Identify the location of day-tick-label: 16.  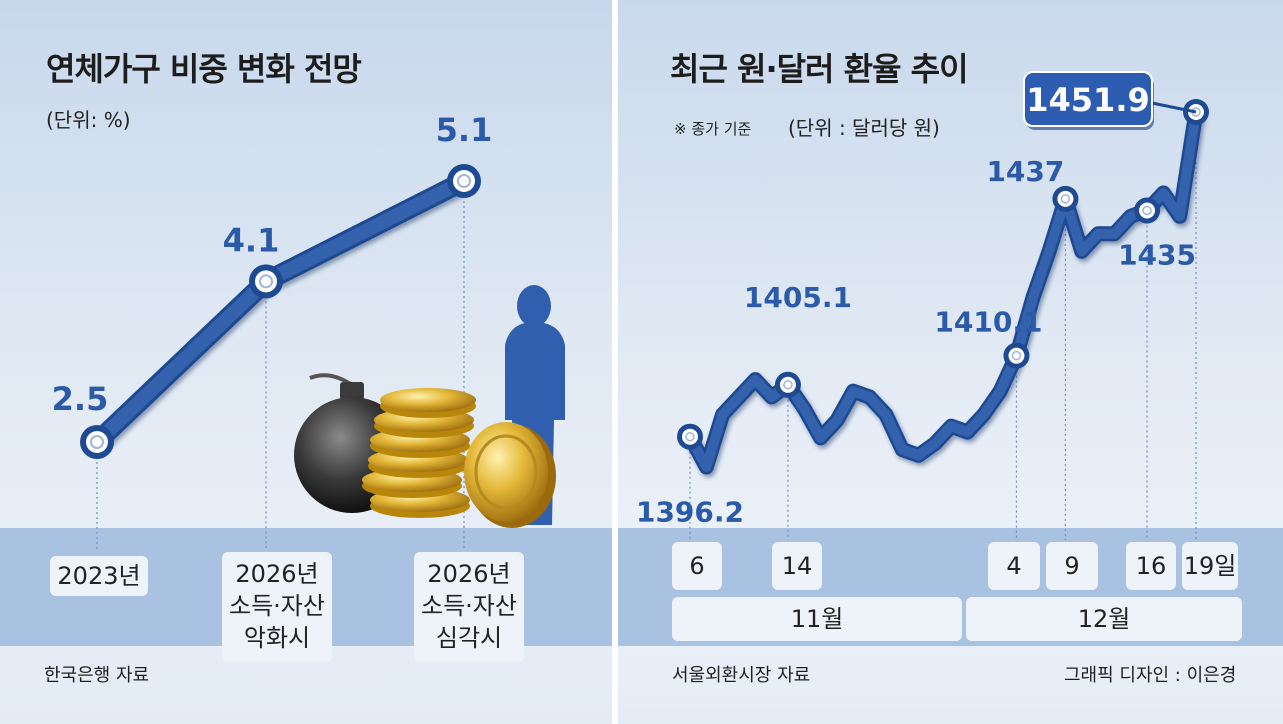
(1151, 566).